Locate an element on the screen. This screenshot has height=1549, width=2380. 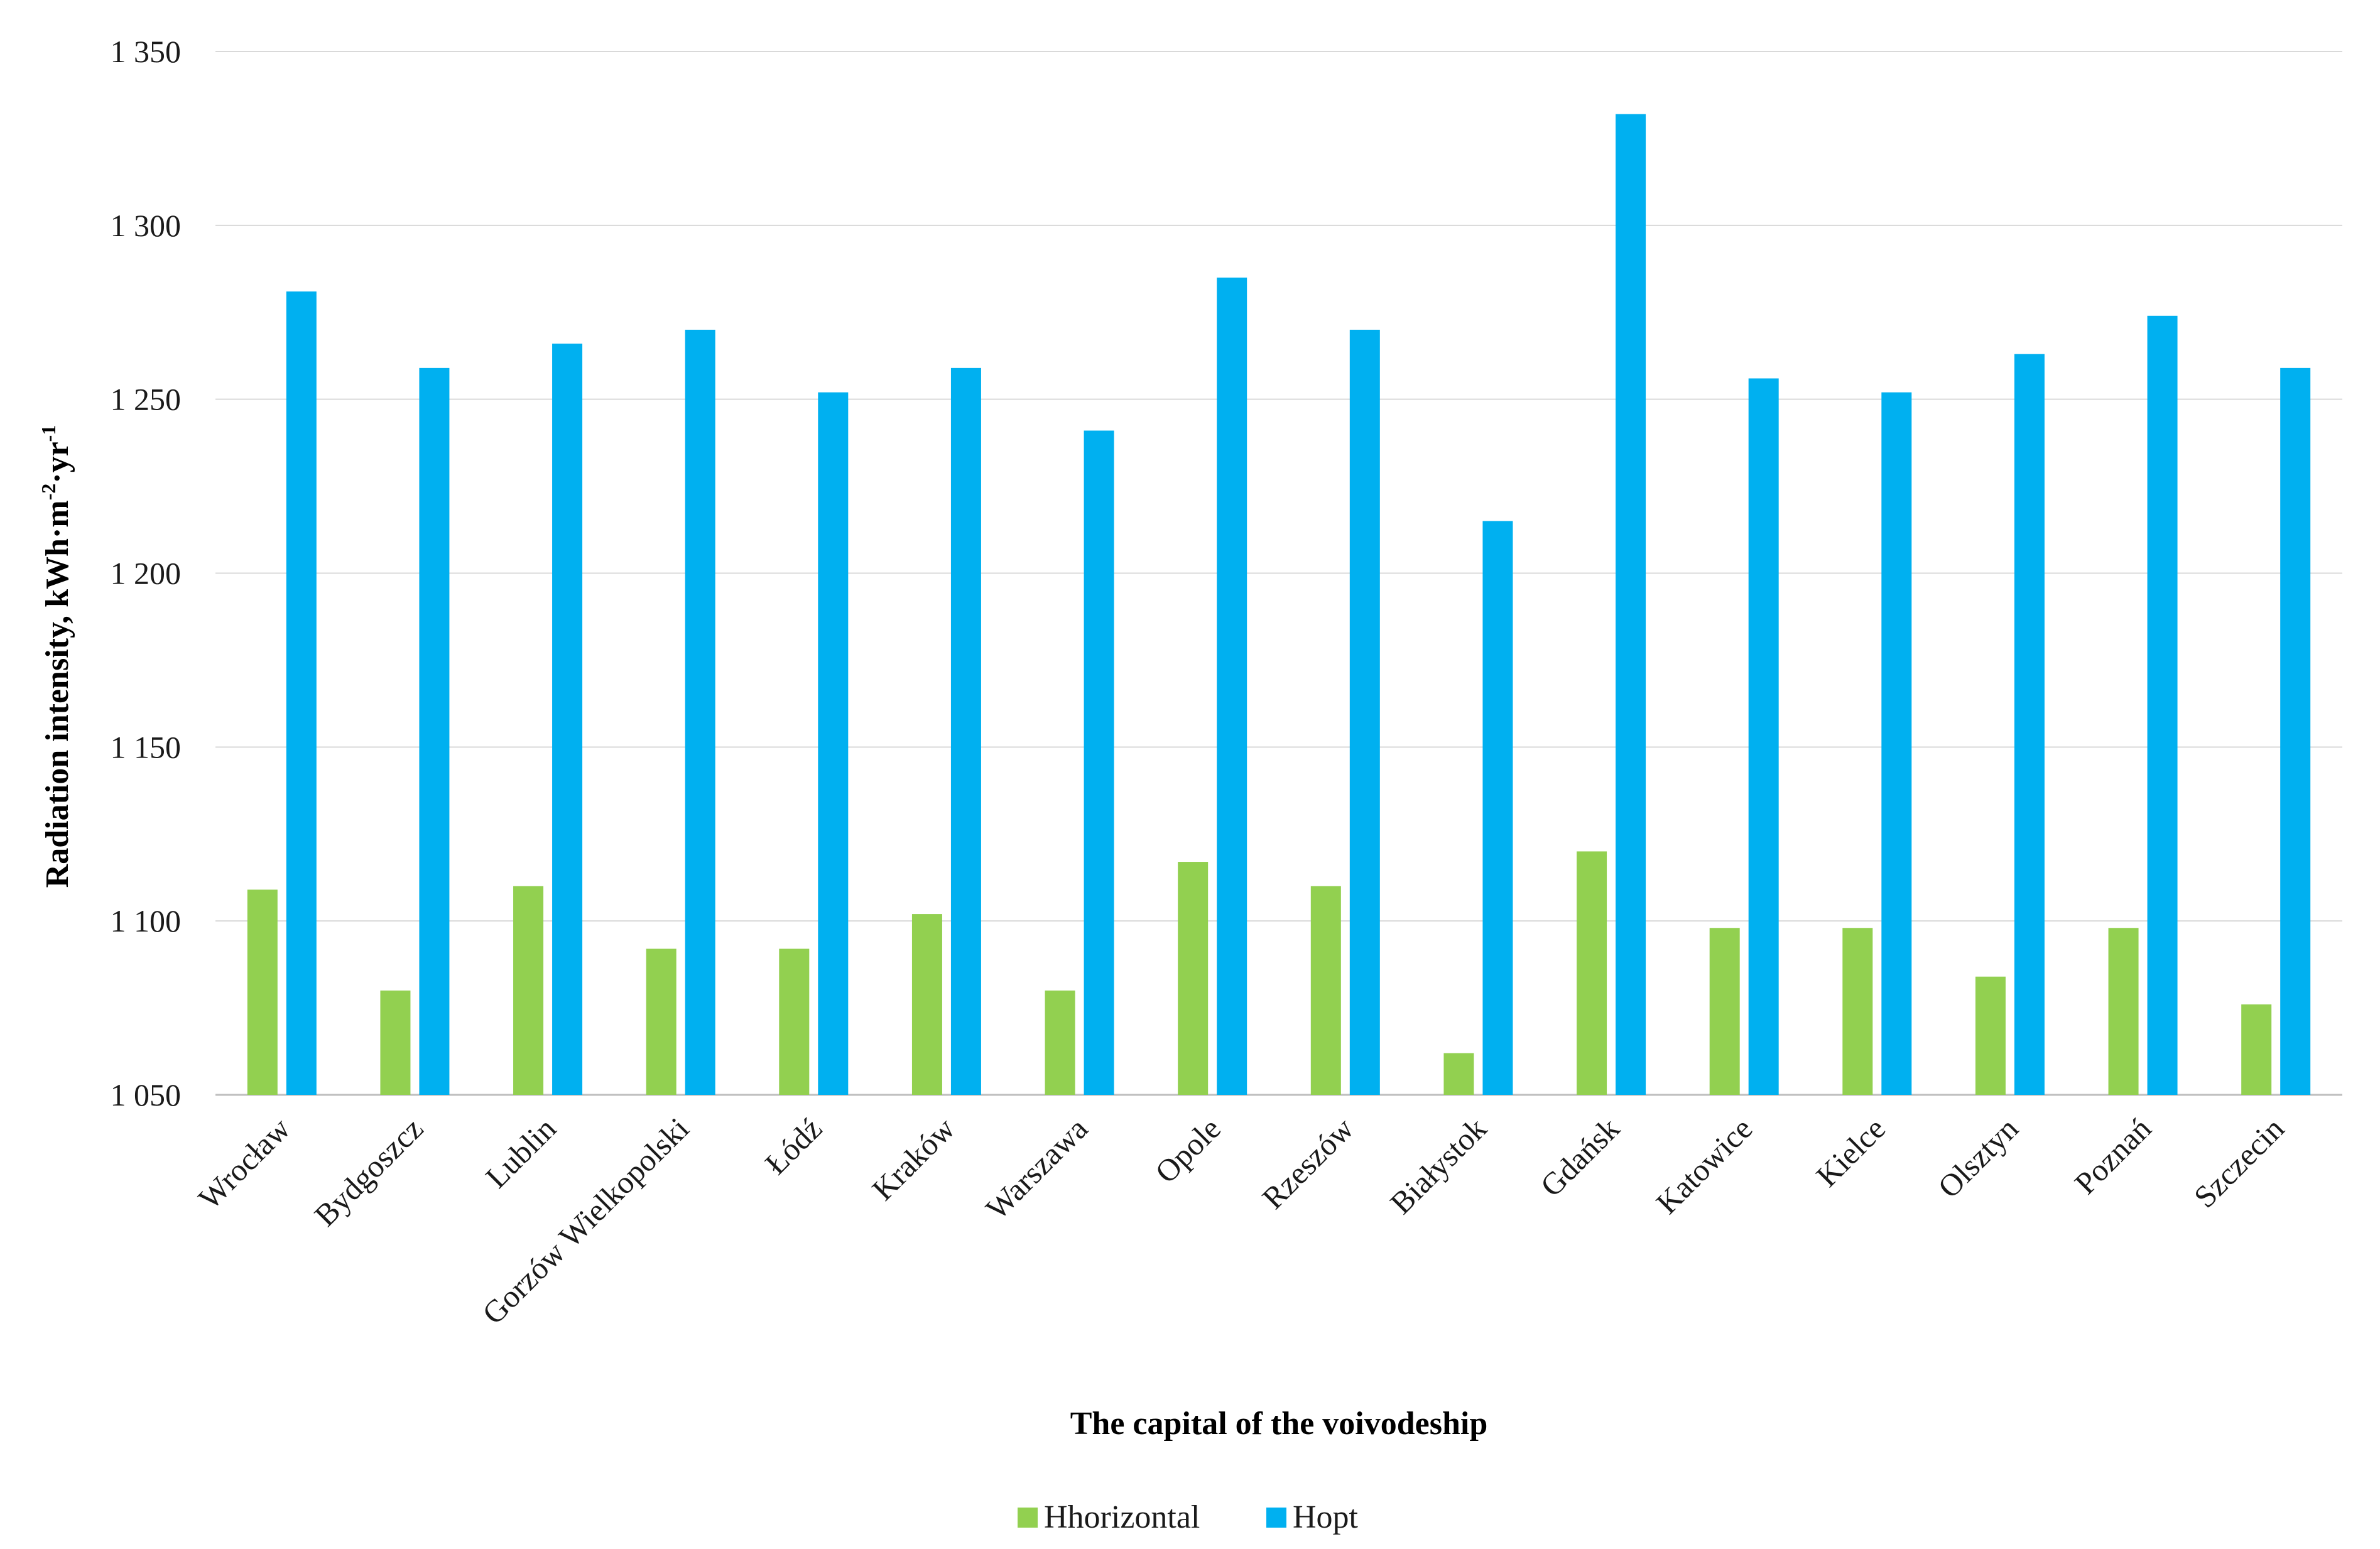
x-axis-title: The capital of the voivodeship is located at coordinates (1279, 1424).